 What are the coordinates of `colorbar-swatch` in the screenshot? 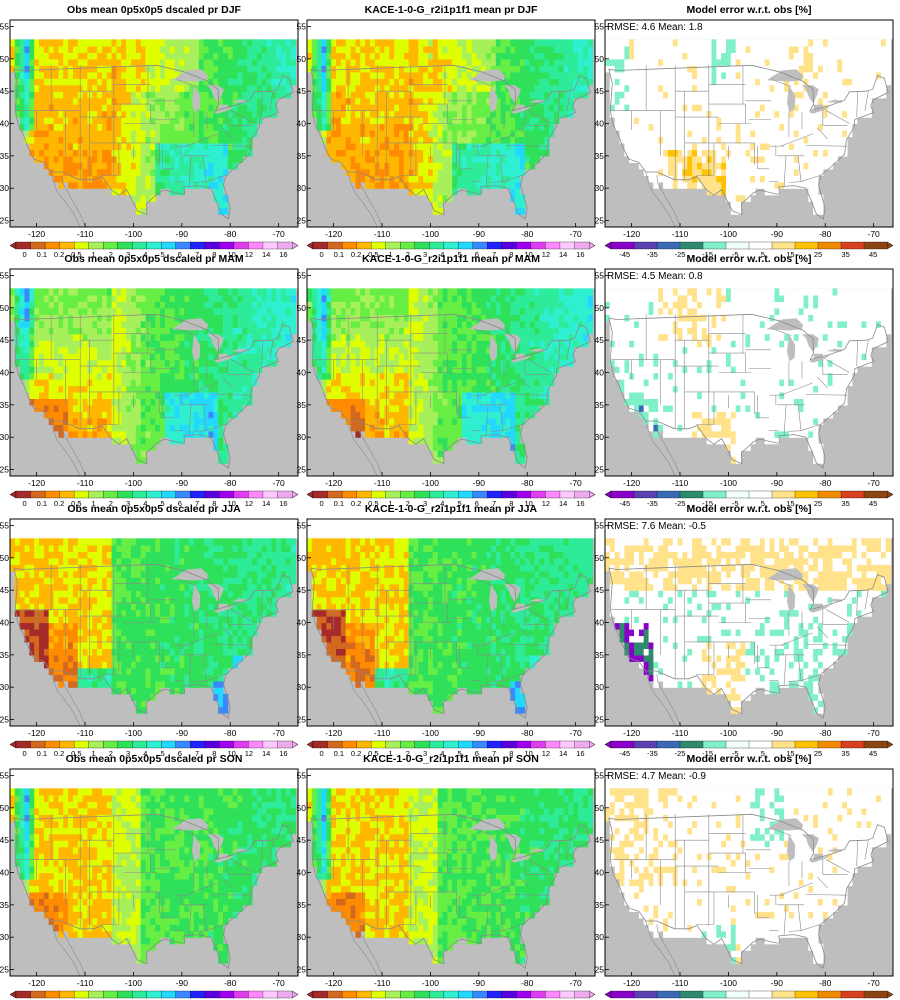 It's located at (829, 245).